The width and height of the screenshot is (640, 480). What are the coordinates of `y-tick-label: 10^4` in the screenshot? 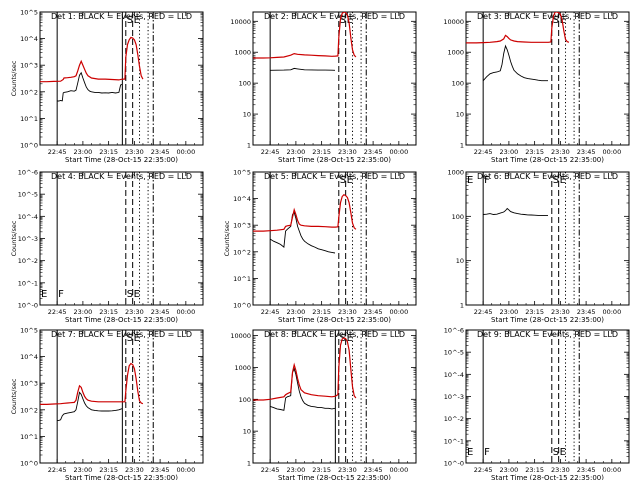 It's located at (29, 39).